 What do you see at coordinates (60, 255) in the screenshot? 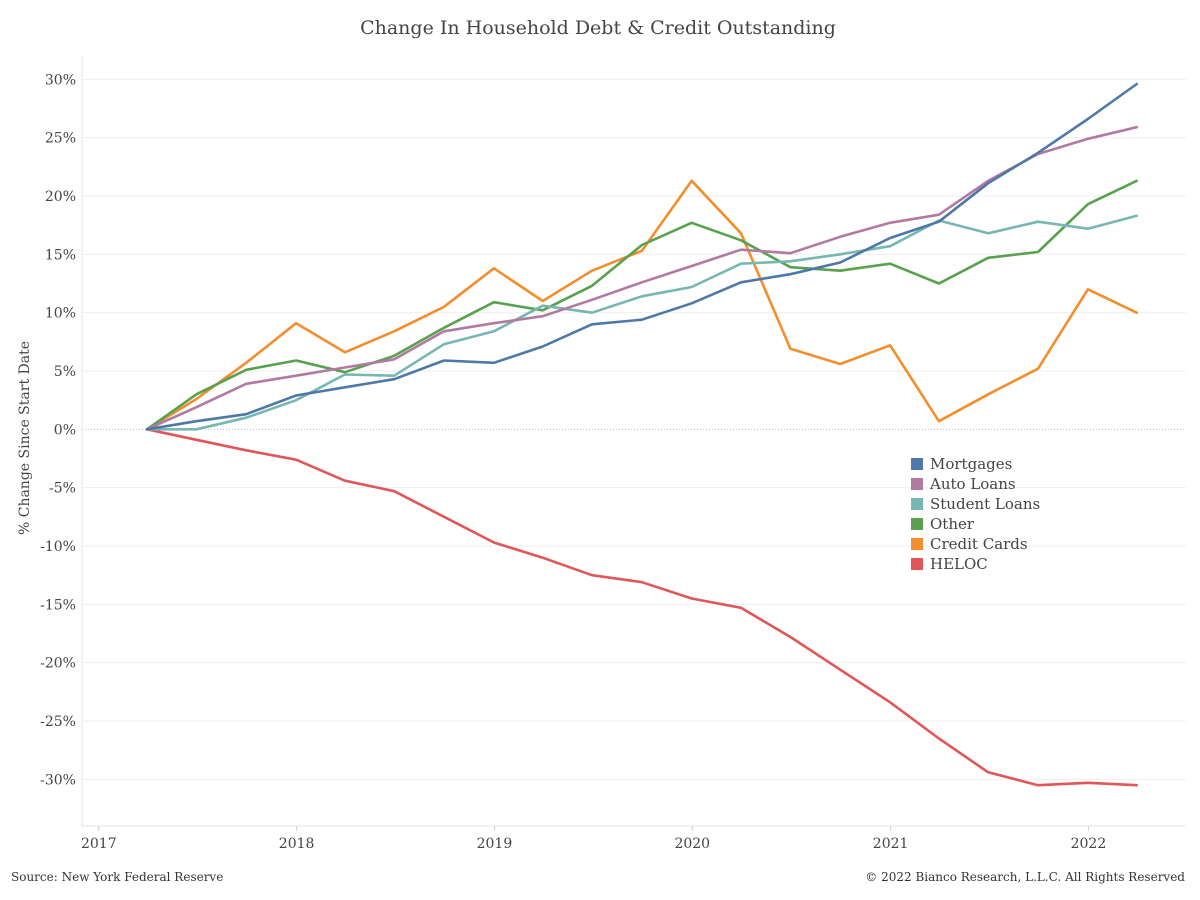
I see `y-tick-label: 15%` at bounding box center [60, 255].